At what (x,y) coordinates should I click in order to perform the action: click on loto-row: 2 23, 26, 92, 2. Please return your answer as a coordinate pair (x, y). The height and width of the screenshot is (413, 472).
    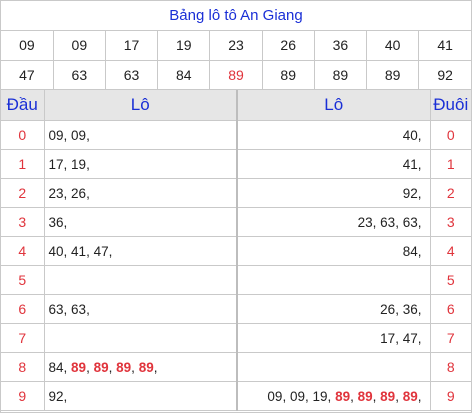
    Looking at the image, I should click on (236, 193).